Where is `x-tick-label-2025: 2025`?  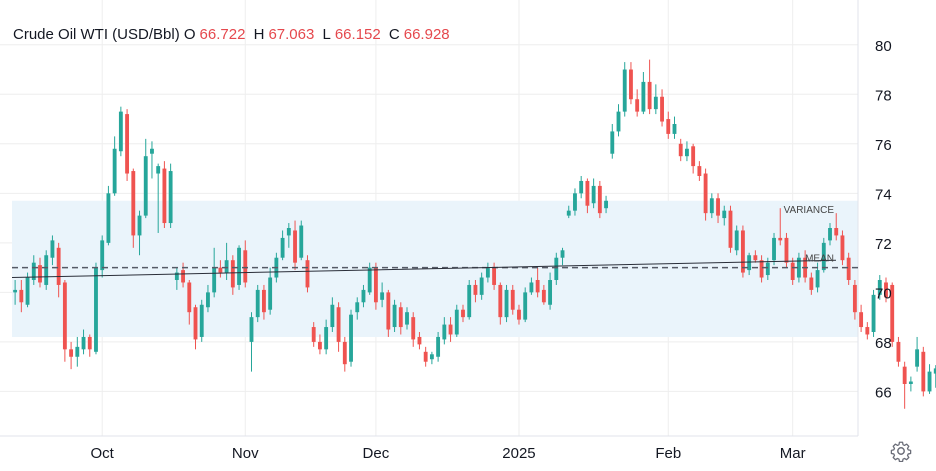 x-tick-label-2025: 2025 is located at coordinates (518, 453).